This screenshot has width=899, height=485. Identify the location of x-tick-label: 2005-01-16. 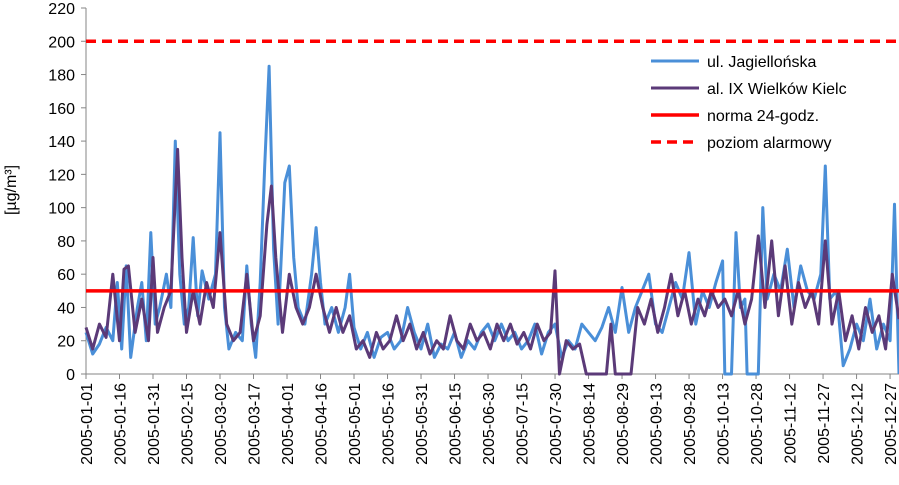
(121, 424).